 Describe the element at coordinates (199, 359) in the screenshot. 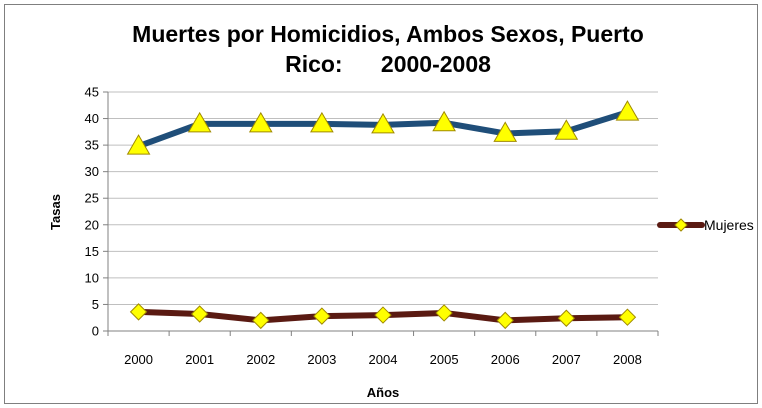

I see `x-tick-label-2001: 2001` at that location.